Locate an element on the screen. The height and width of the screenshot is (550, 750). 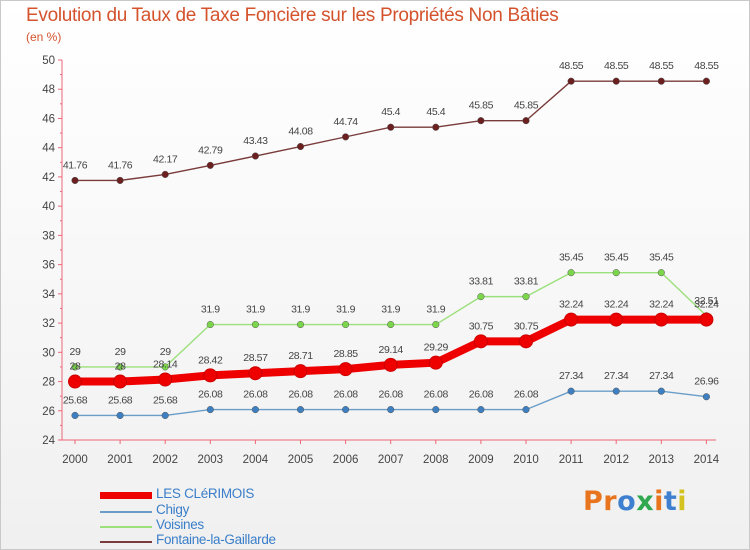
data-label-les-clerimois: 28 is located at coordinates (120, 367).